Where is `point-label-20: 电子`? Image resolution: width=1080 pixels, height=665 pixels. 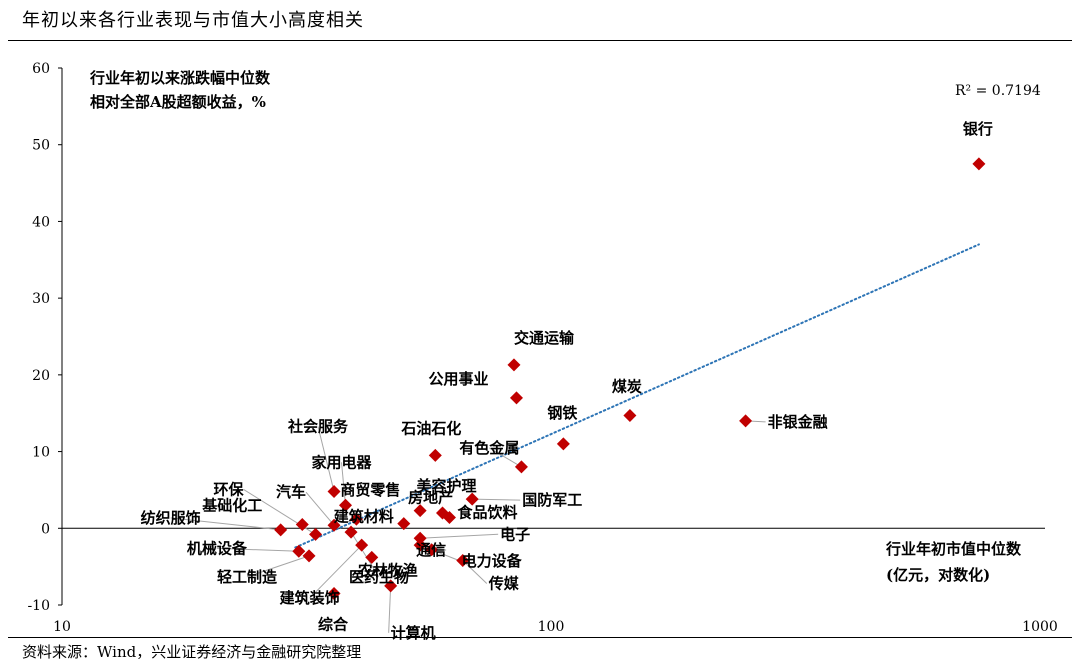
point-label-20: 电子 is located at coordinates (515, 534).